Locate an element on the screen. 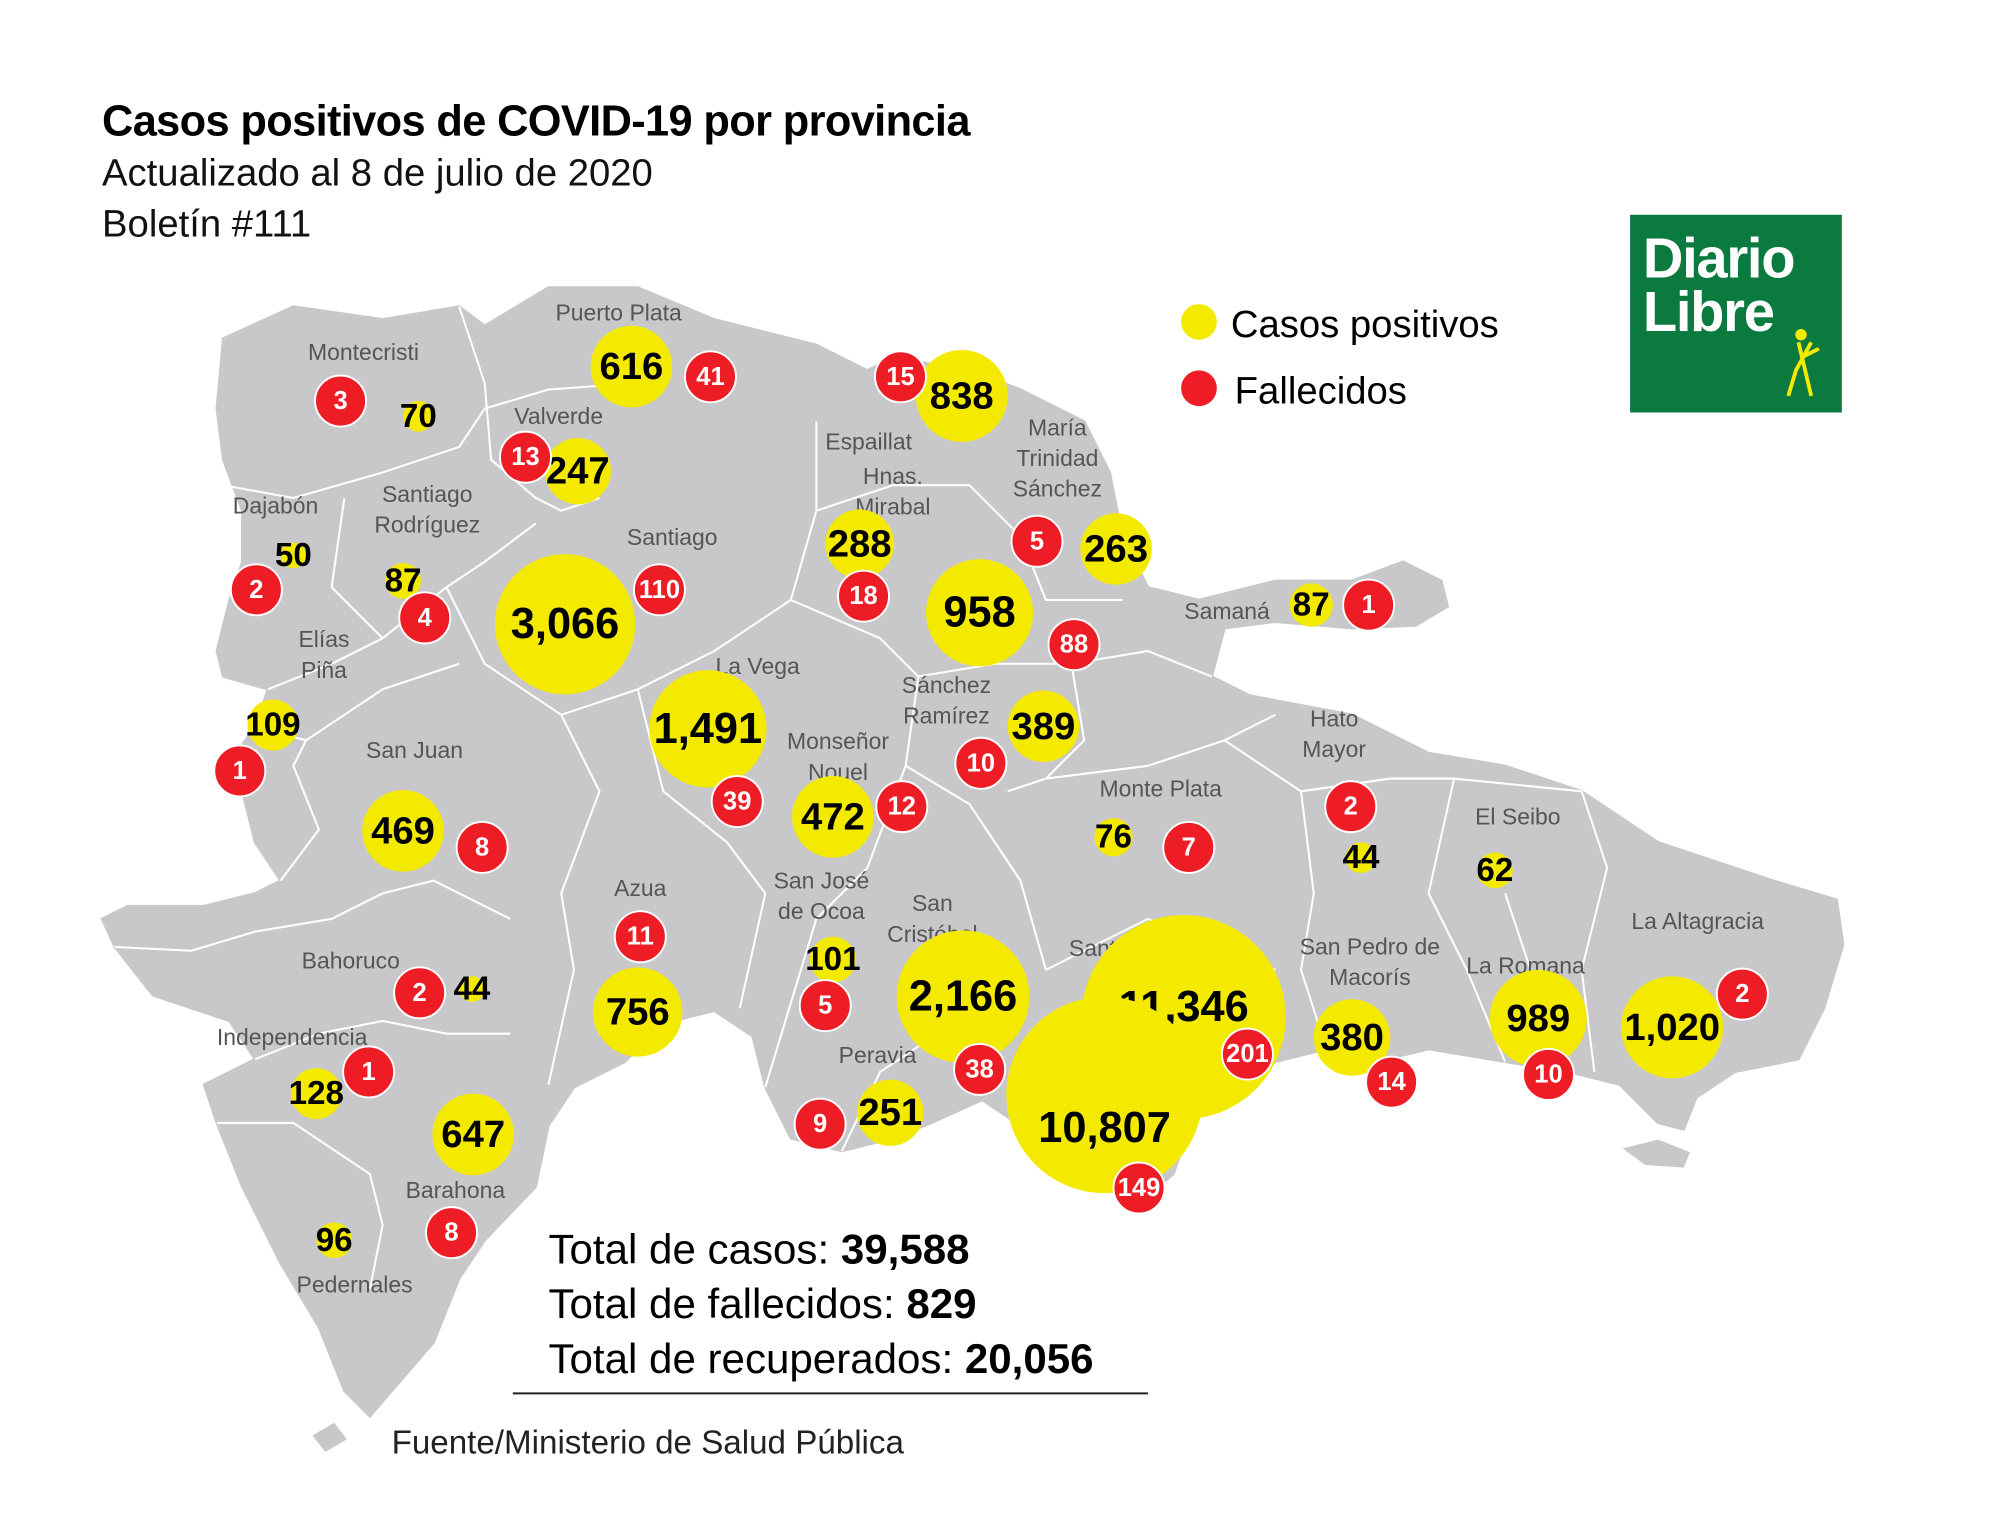  deaths-legend-swatch is located at coordinates (1199, 388).